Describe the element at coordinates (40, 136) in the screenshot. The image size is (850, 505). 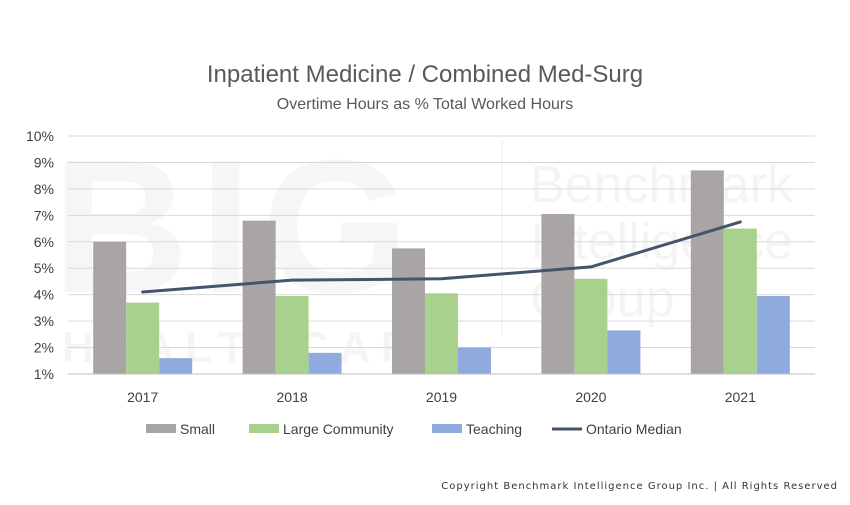
I see `y-tick-label: 10%` at that location.